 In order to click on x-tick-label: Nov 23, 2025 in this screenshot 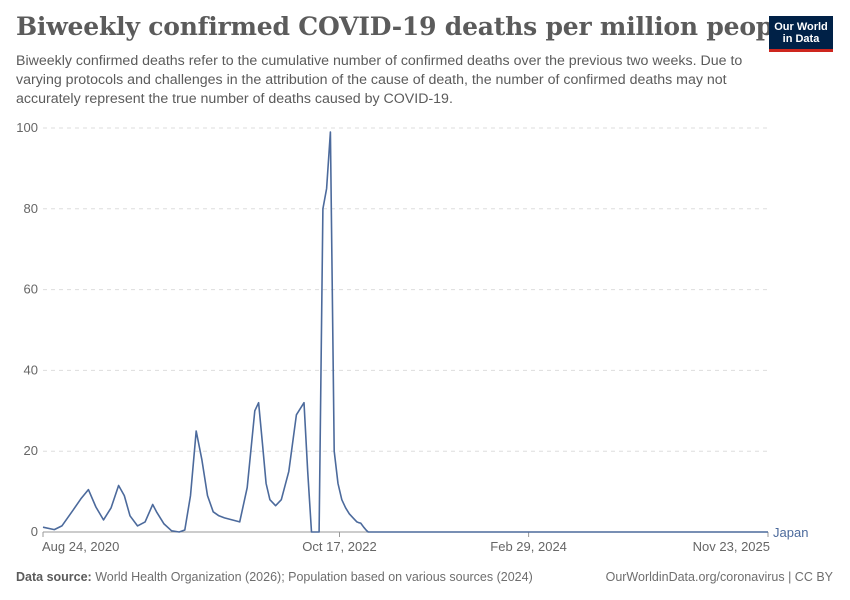, I will do `click(731, 546)`.